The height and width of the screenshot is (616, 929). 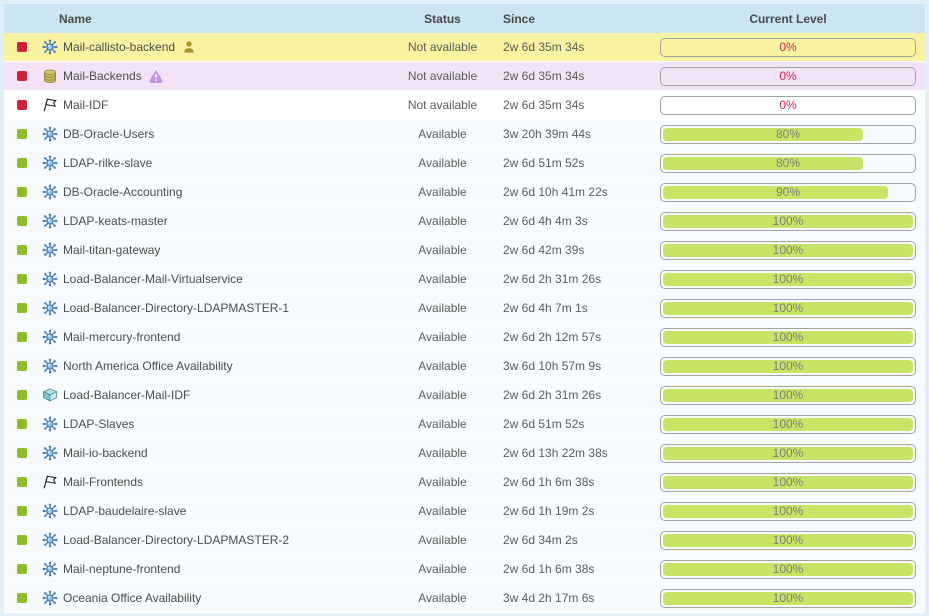 I want to click on current-level-label: 90%, so click(x=788, y=192).